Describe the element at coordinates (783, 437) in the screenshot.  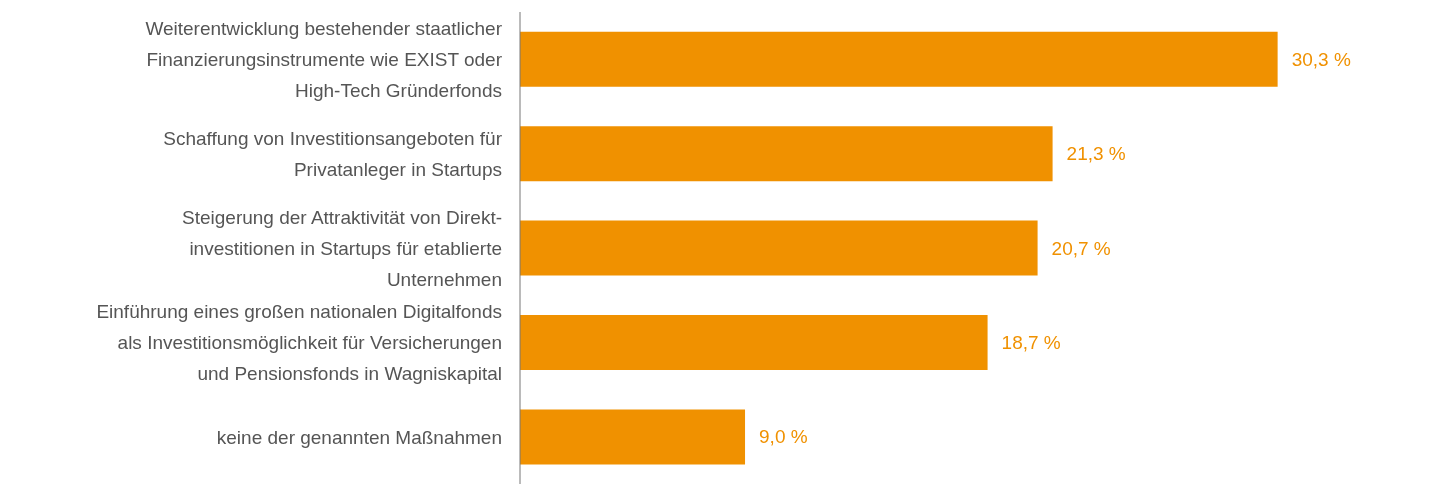
I see `data-label: 9,0 %` at that location.